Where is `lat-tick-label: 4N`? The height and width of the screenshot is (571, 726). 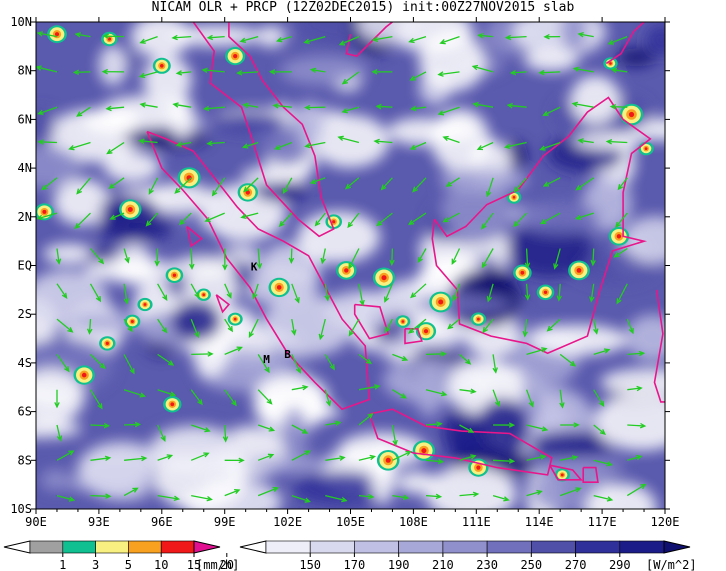 lat-tick-label: 4N is located at coordinates (25, 168).